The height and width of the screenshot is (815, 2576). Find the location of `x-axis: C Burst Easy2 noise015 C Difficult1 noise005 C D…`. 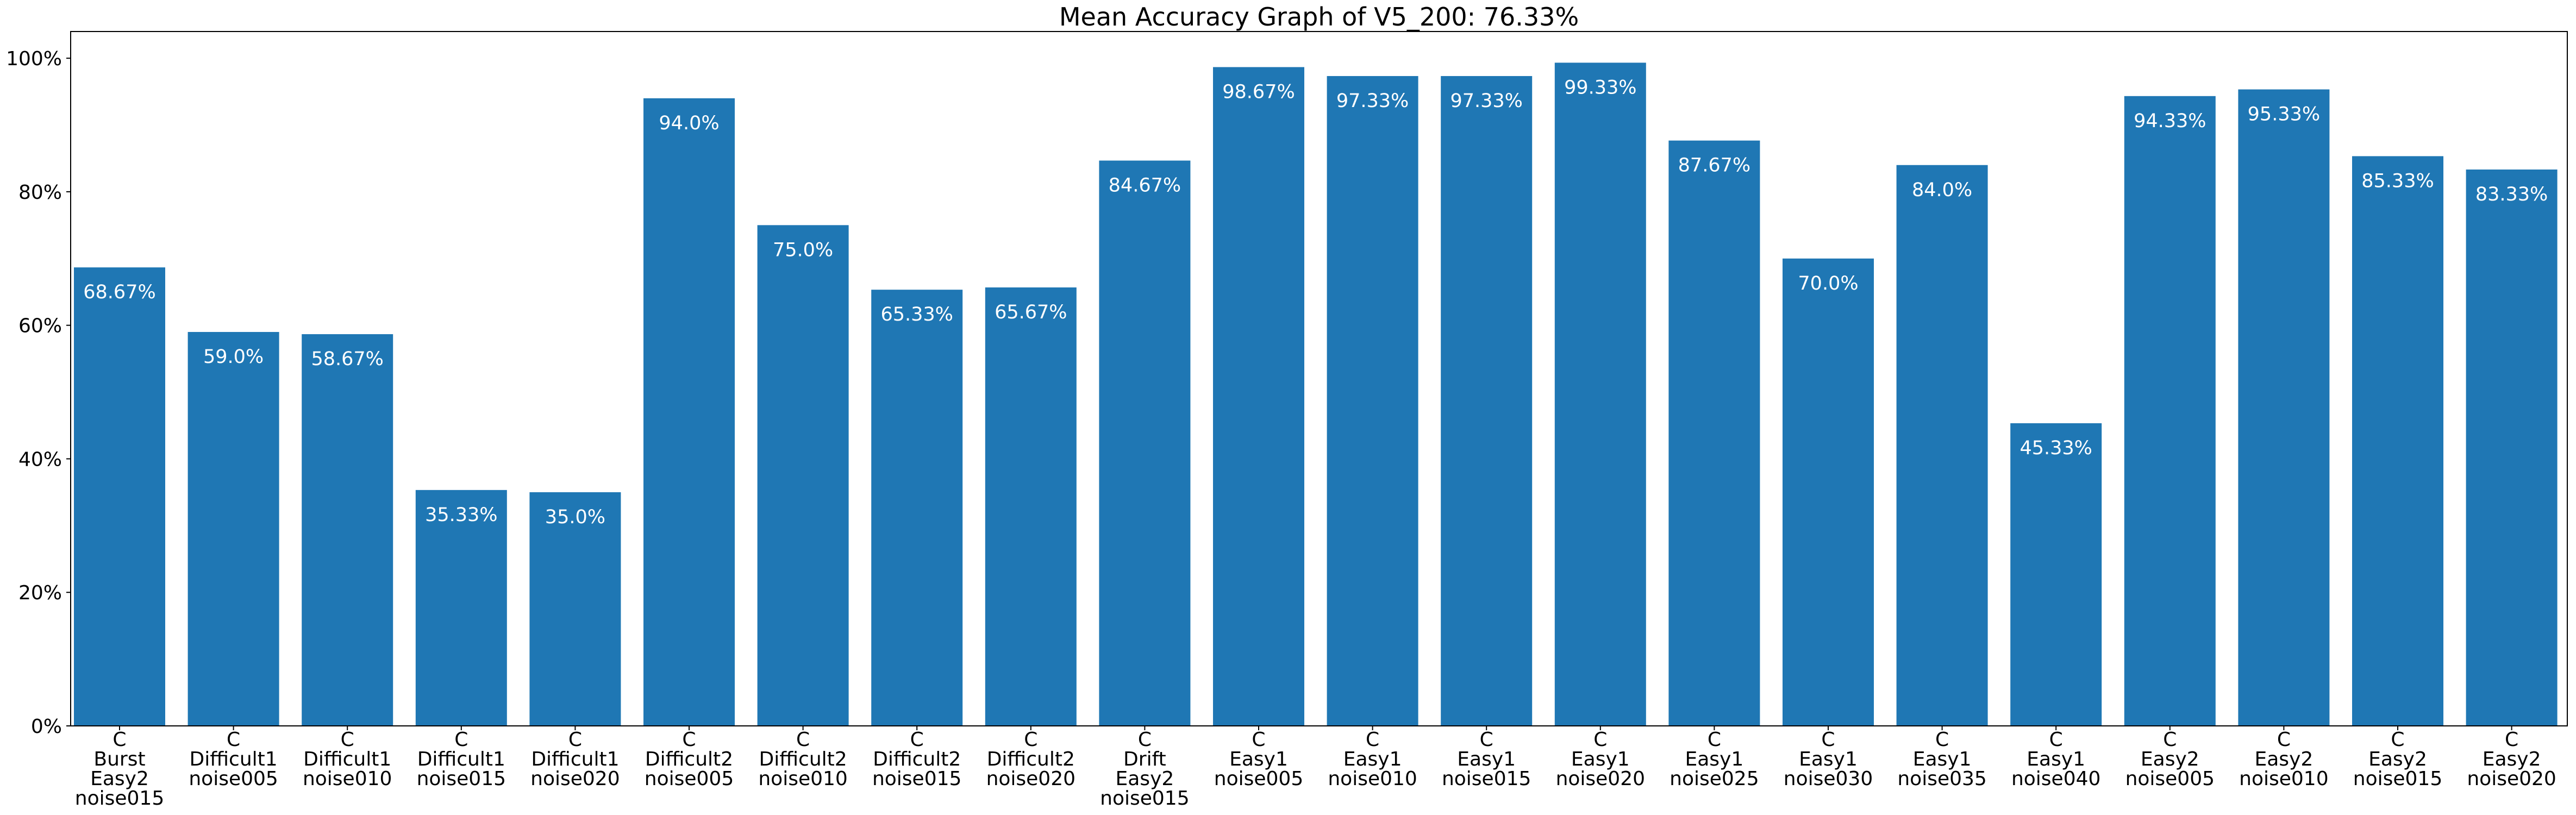

x-axis: C Burst Easy2 noise015 C Difficult1 noise005 C D… is located at coordinates (1315, 768).